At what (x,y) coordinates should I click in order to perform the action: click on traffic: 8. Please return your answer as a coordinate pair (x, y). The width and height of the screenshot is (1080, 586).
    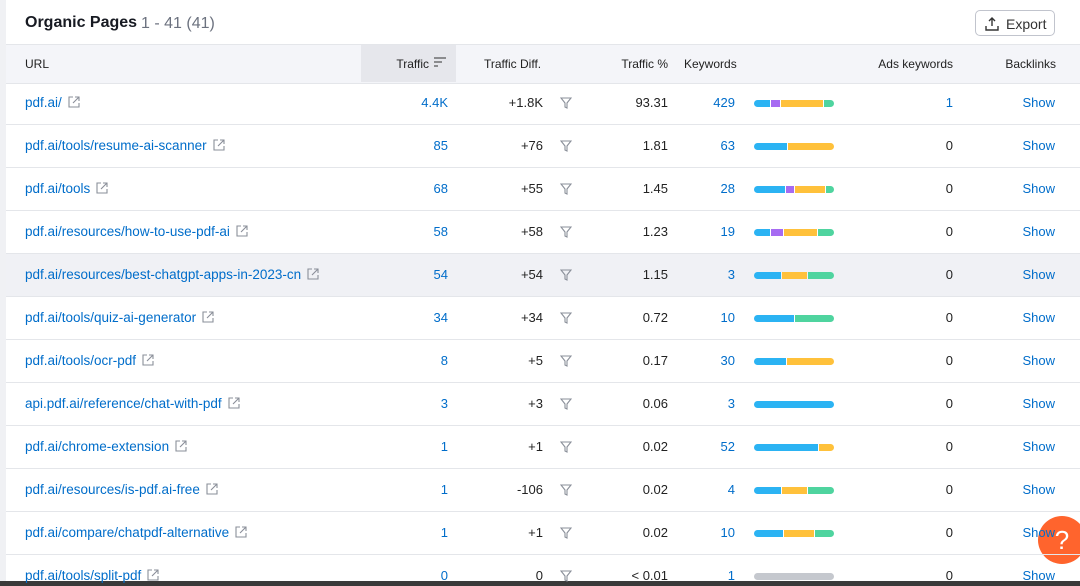
    Looking at the image, I should click on (444, 360).